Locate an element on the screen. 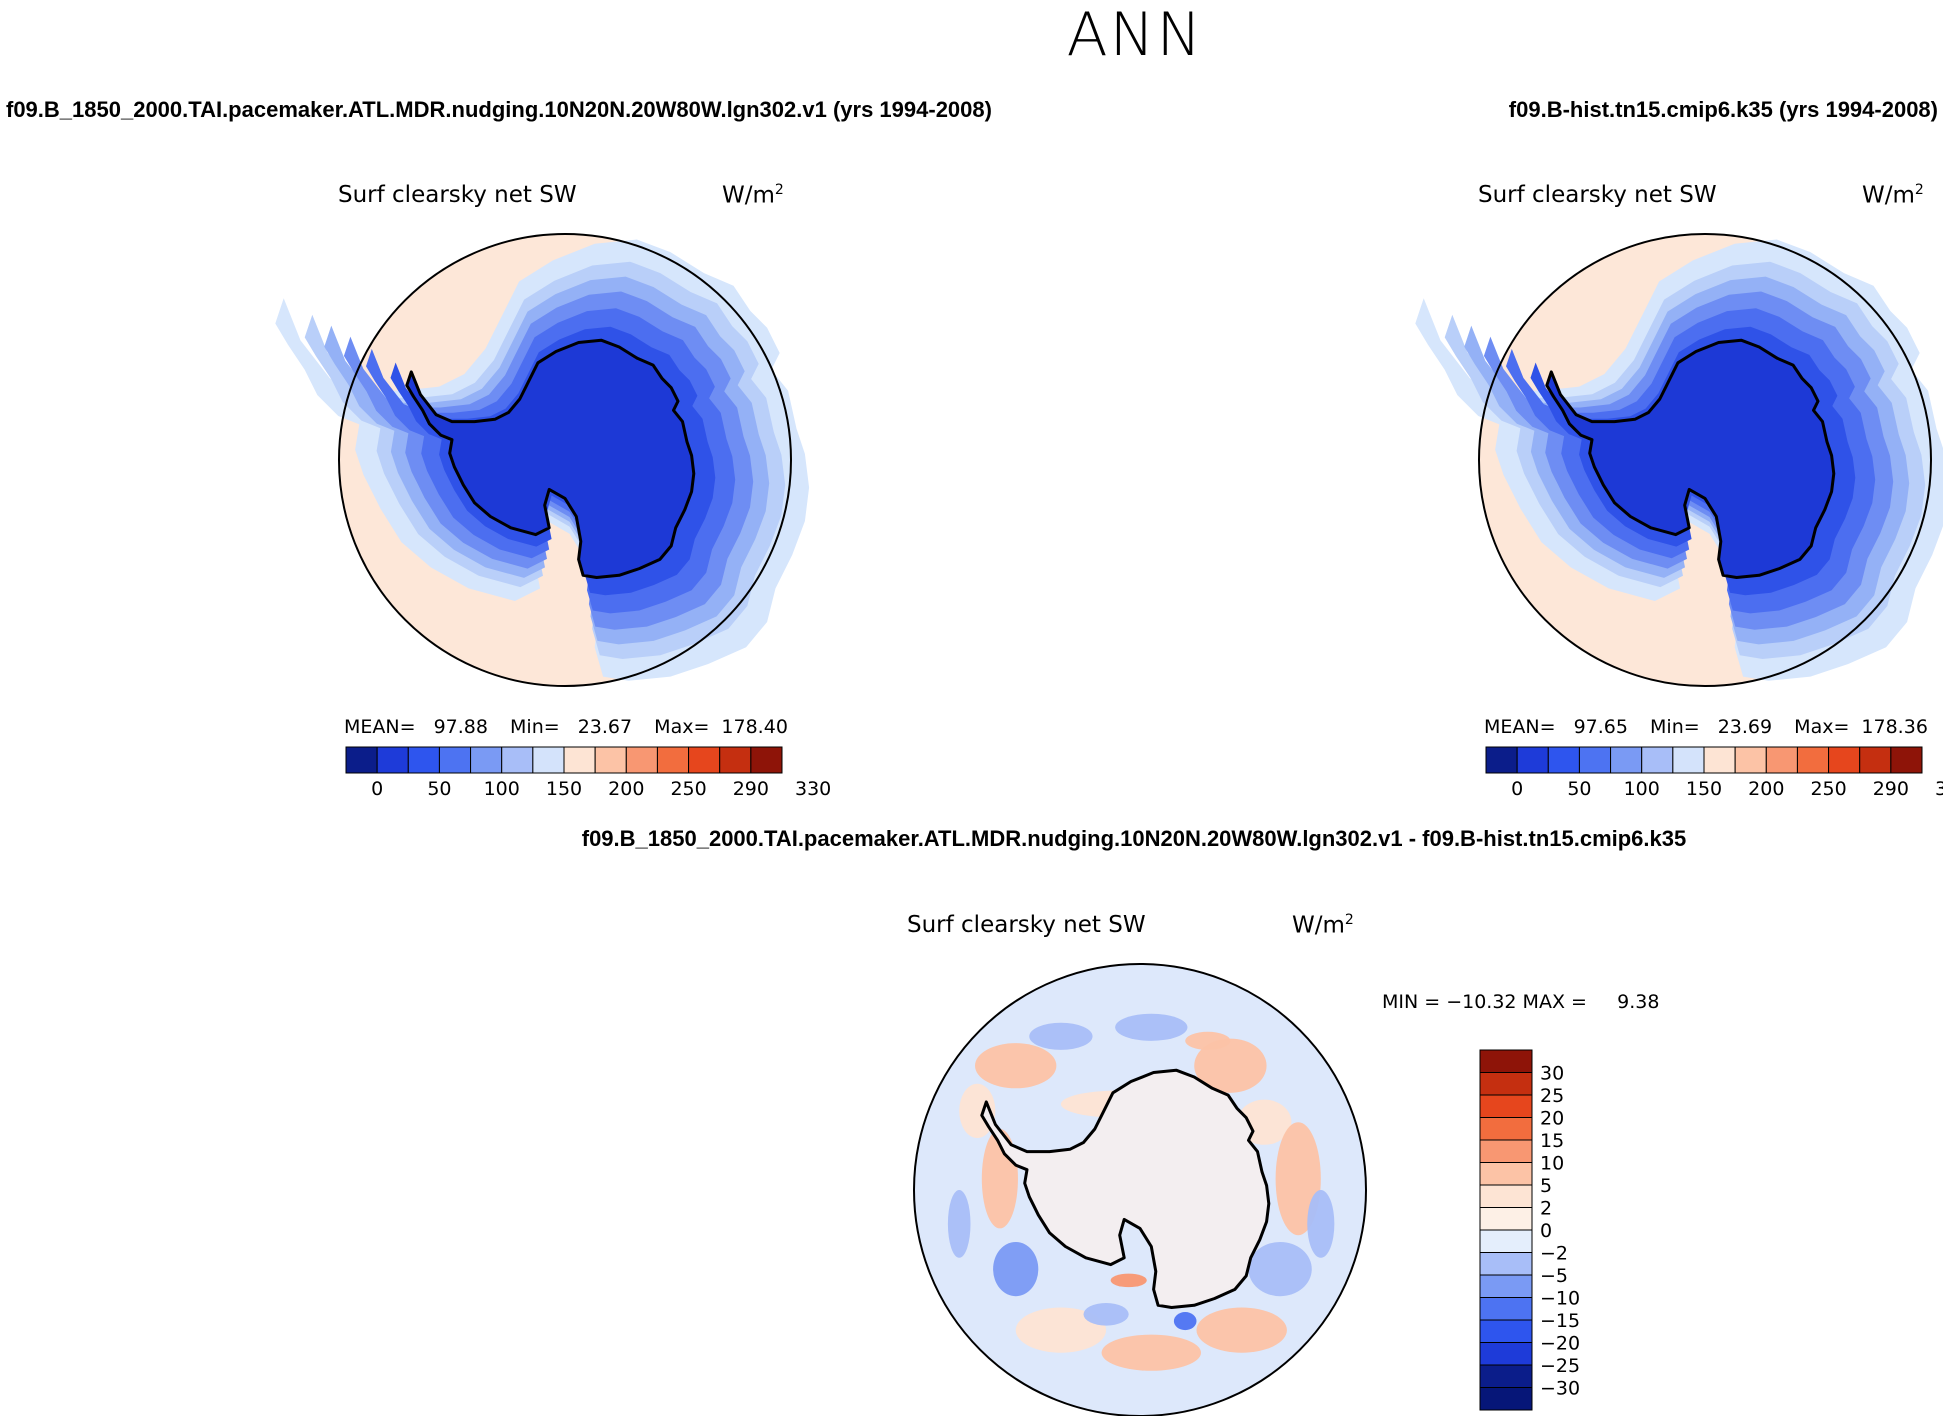 This screenshot has width=1943, height=1416. panel2-colorbar-label-6: 290 is located at coordinates (1891, 789).